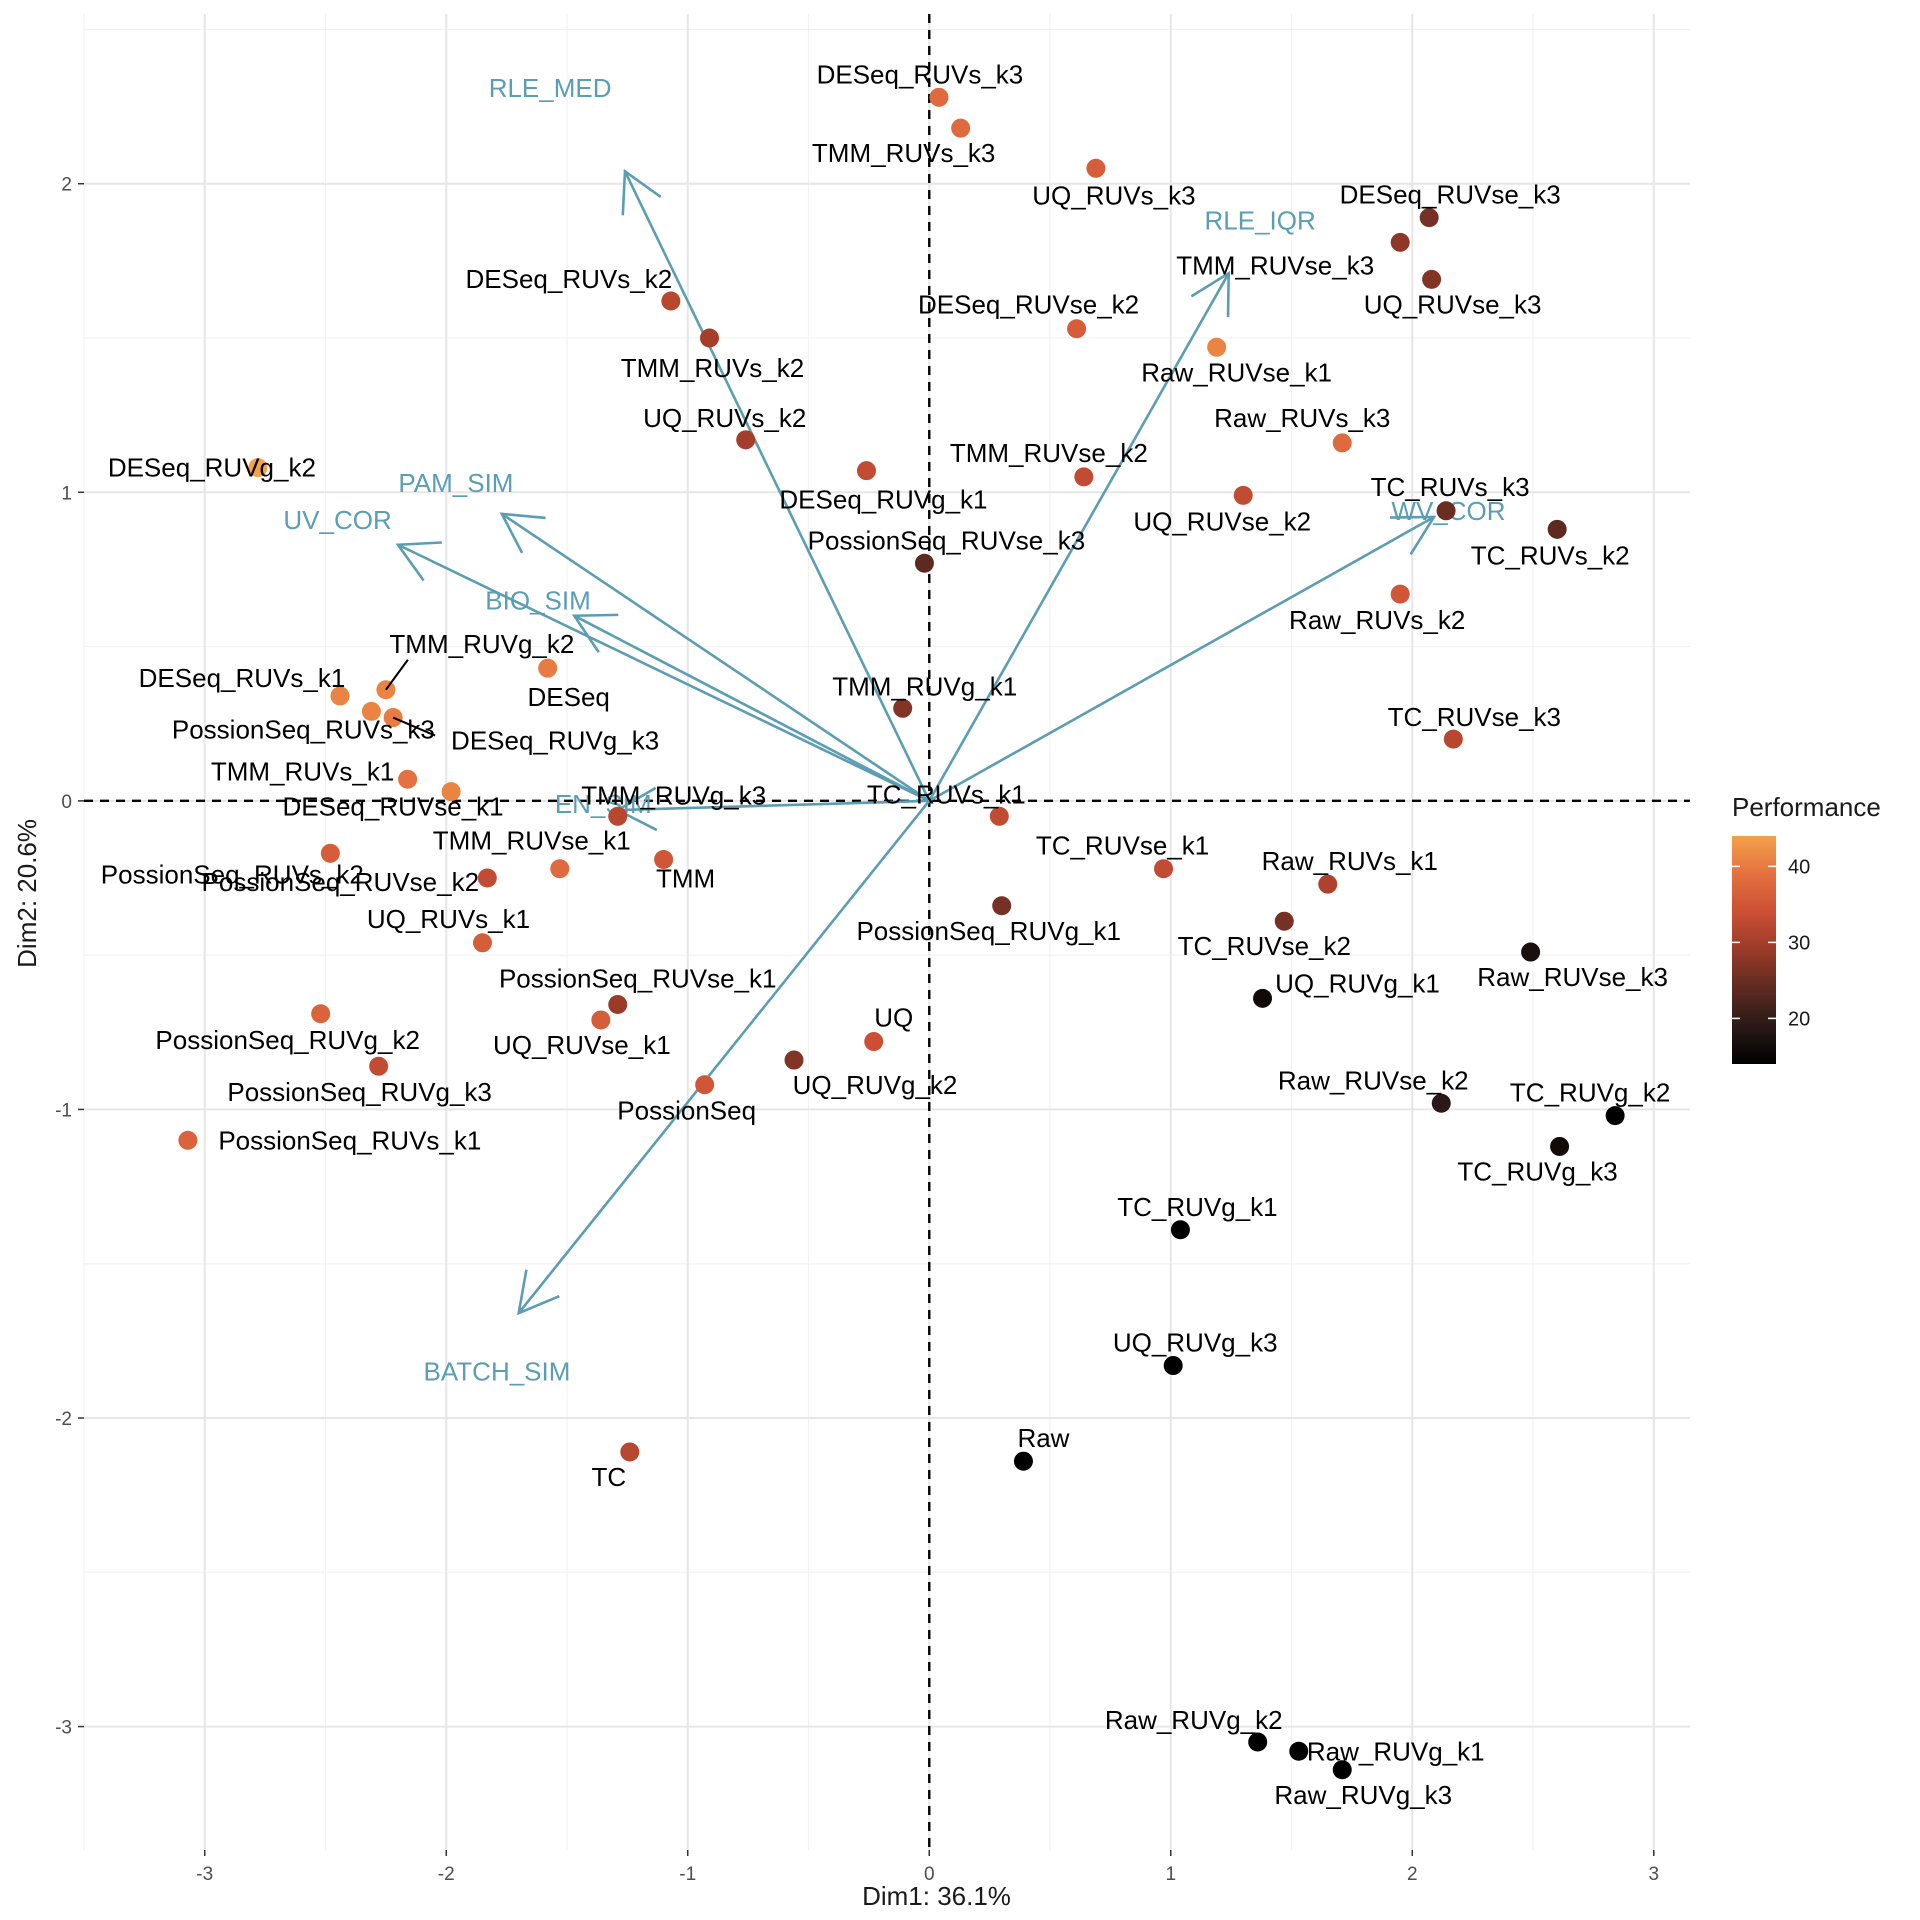  What do you see at coordinates (1122, 846) in the screenshot?
I see `point-label: TC_RUVse_k1` at bounding box center [1122, 846].